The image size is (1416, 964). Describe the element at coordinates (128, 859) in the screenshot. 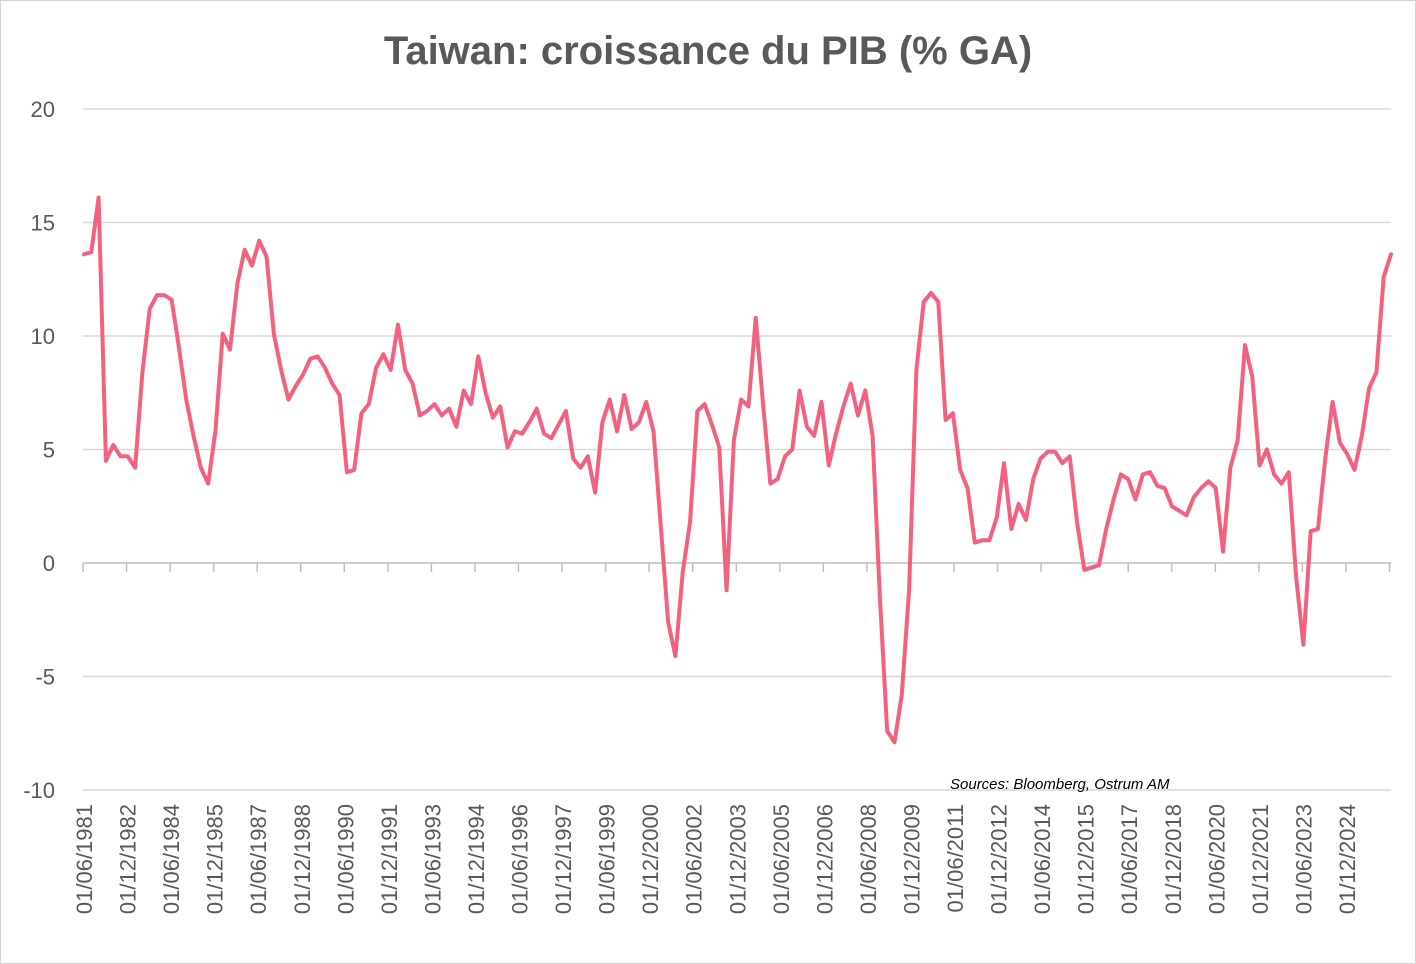

I see `x-tick-label: 01/12/1982` at that location.